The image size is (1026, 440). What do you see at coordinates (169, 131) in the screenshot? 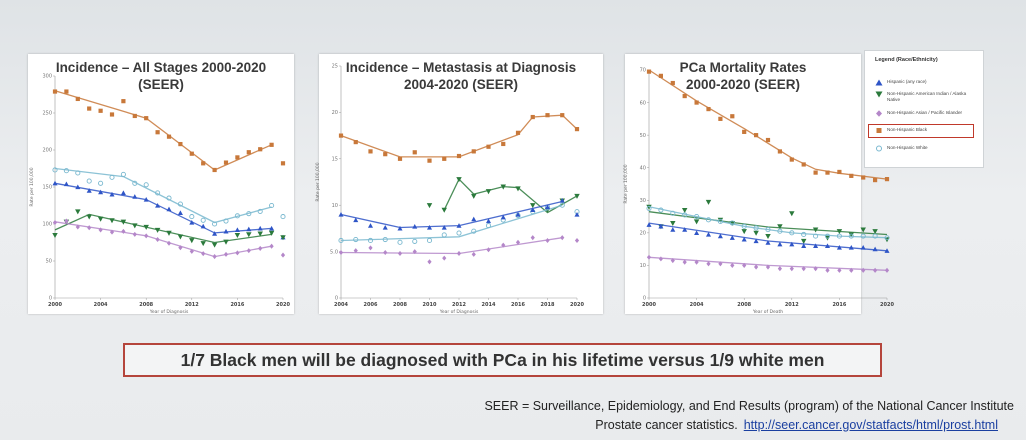
I see `series-non-hispanic-black` at bounding box center [169, 131].